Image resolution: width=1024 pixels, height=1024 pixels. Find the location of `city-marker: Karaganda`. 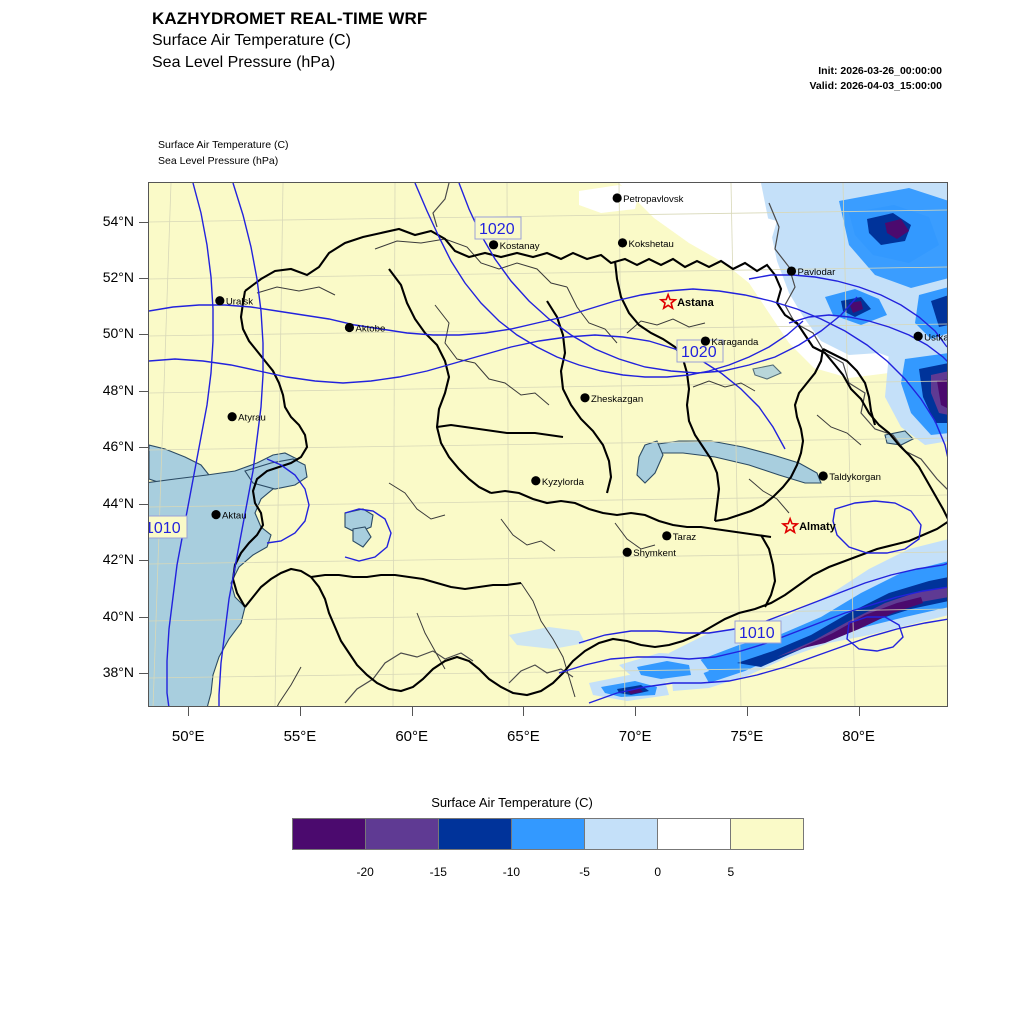

city-marker: Karaganda is located at coordinates (729, 342).